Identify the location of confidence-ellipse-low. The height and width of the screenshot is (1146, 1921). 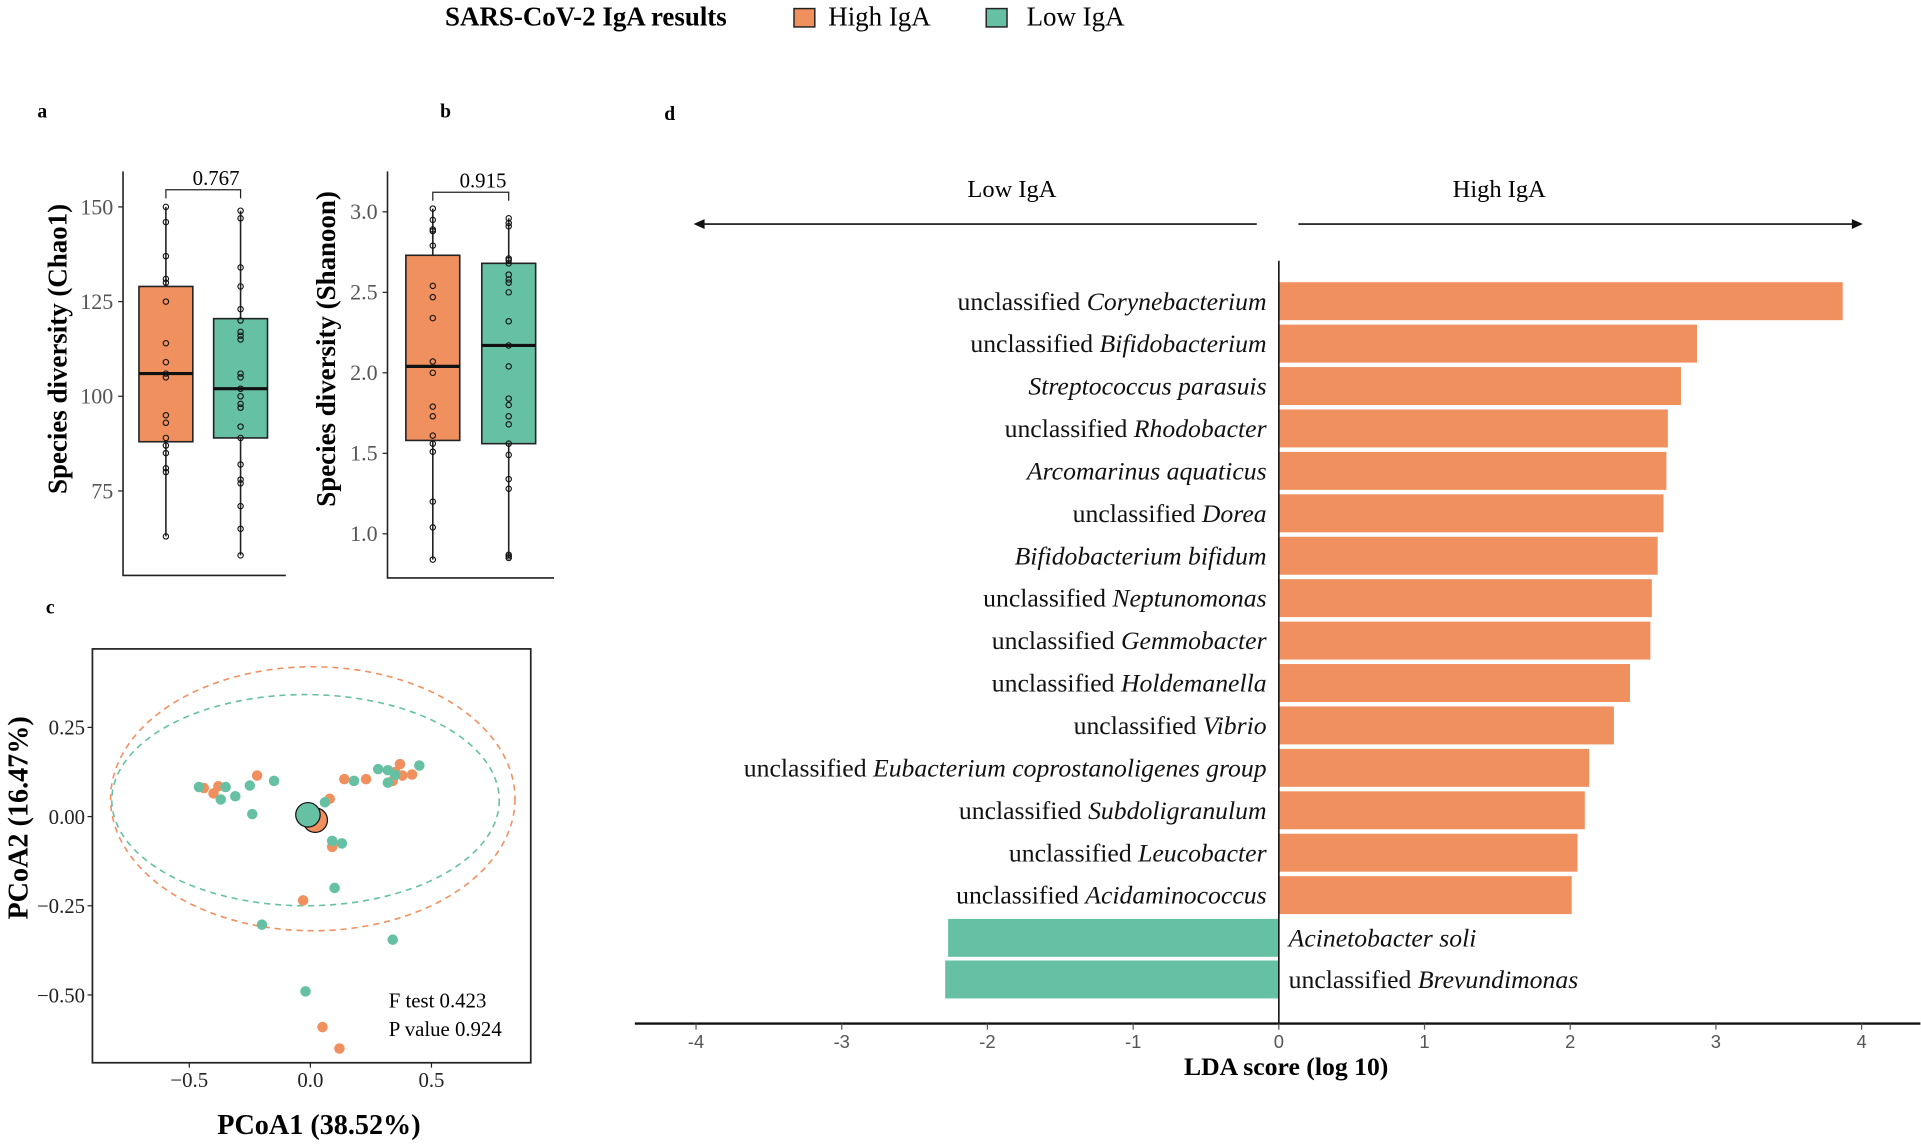
(306, 800).